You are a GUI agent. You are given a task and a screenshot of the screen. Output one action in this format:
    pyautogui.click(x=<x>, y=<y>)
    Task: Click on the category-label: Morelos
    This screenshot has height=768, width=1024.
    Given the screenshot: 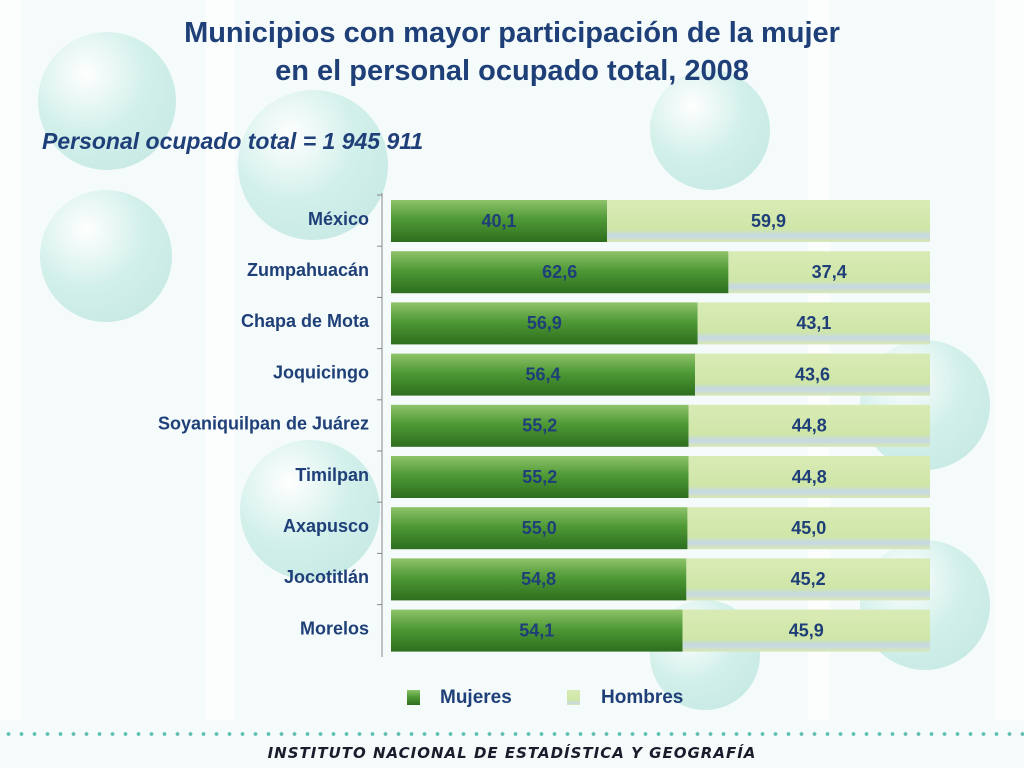 What is the action you would take?
    pyautogui.click(x=334, y=628)
    